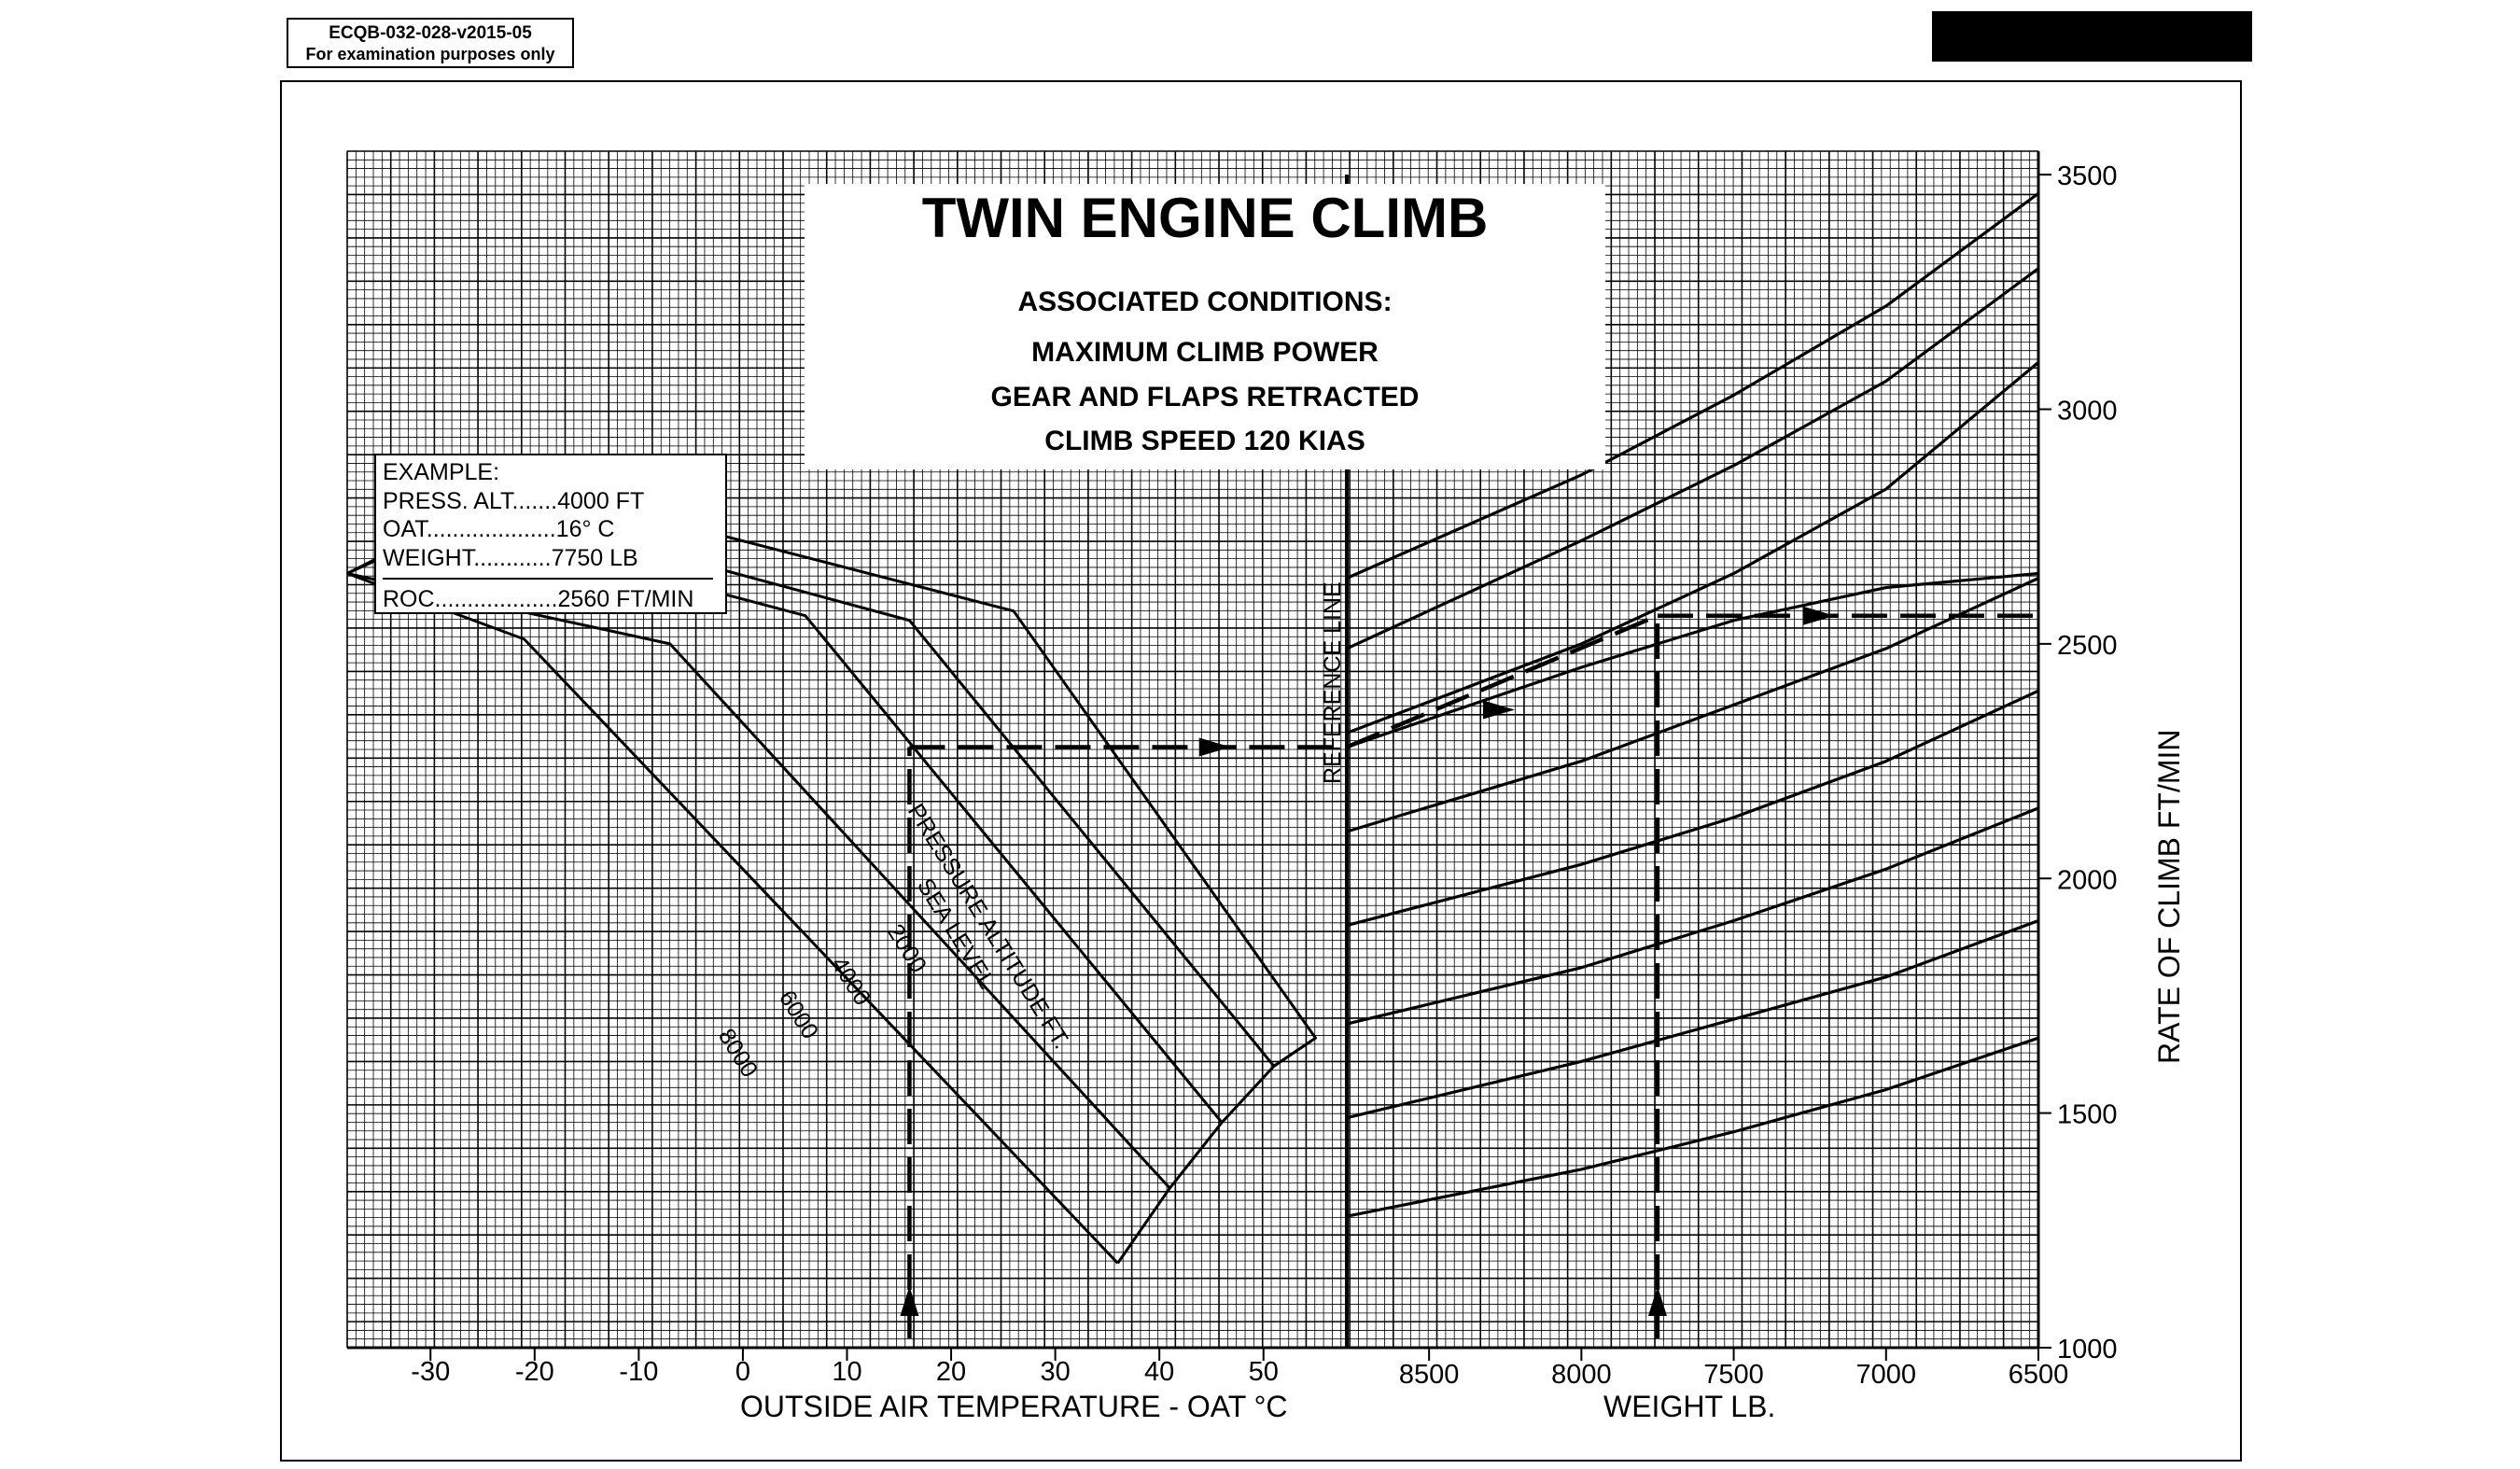 The height and width of the screenshot is (1469, 2520). Describe the element at coordinates (1205, 397) in the screenshot. I see `condition-line: GEAR AND FLAPS RETRACTED` at that location.